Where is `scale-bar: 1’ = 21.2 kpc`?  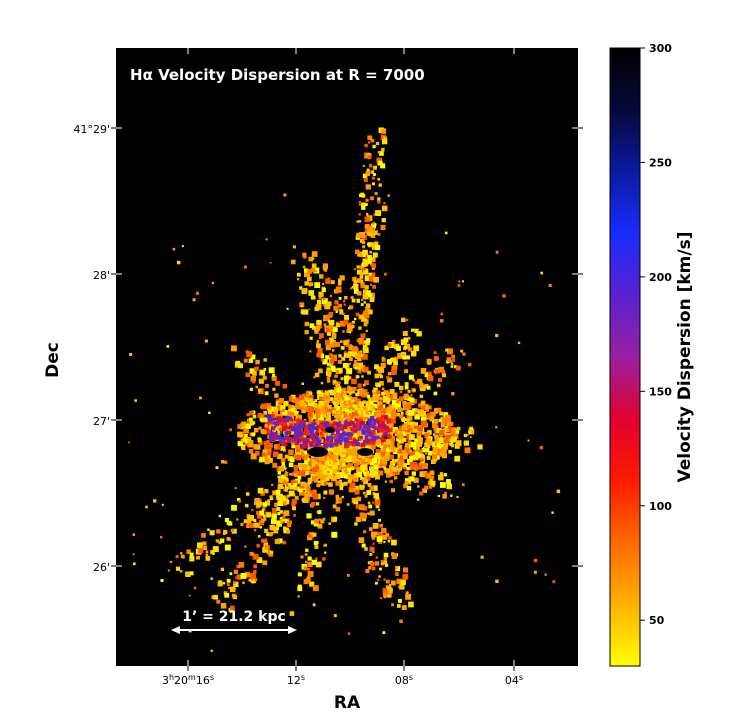 scale-bar: 1’ = 21.2 kpc is located at coordinates (234, 621).